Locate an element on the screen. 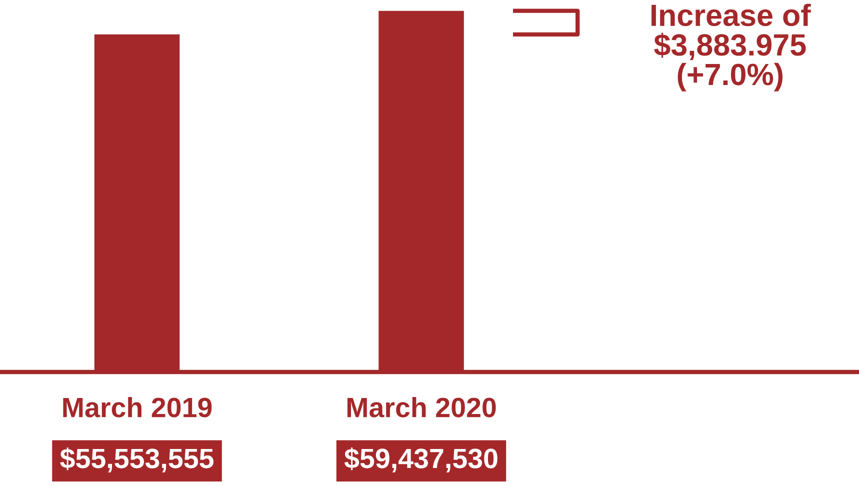 The height and width of the screenshot is (486, 859). data-label: $55,553,555 is located at coordinates (137, 459).